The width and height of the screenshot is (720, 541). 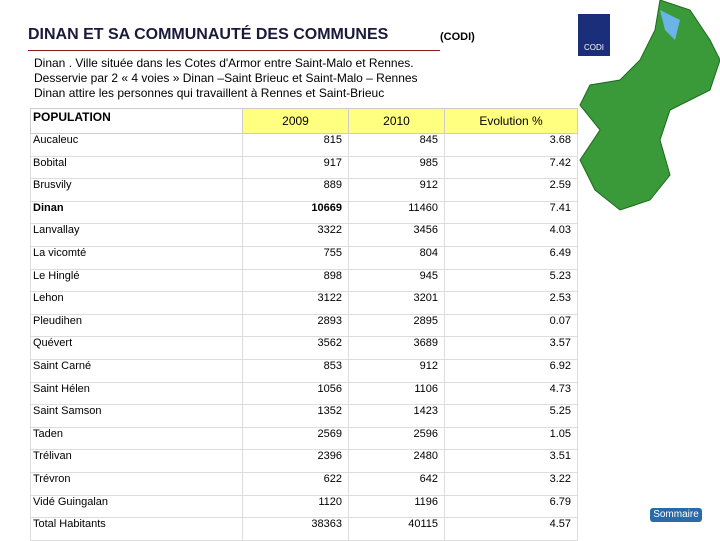 I want to click on table-row: Trélivan 2396 2480 3.51, so click(x=304, y=461).